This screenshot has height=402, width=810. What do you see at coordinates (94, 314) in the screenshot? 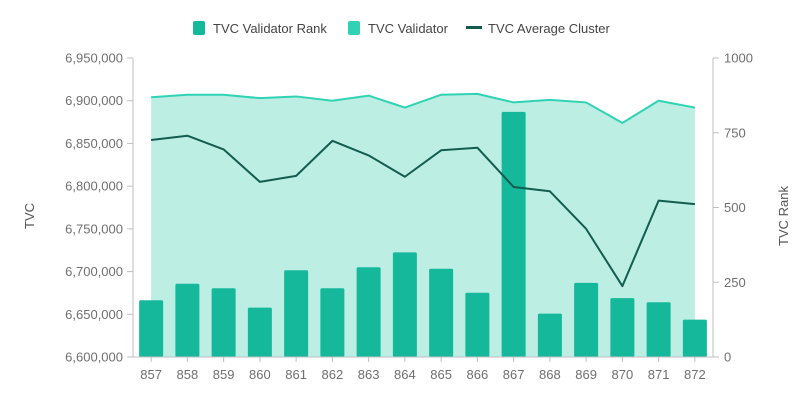
I see `left-tick-label: 6,650,000` at bounding box center [94, 314].